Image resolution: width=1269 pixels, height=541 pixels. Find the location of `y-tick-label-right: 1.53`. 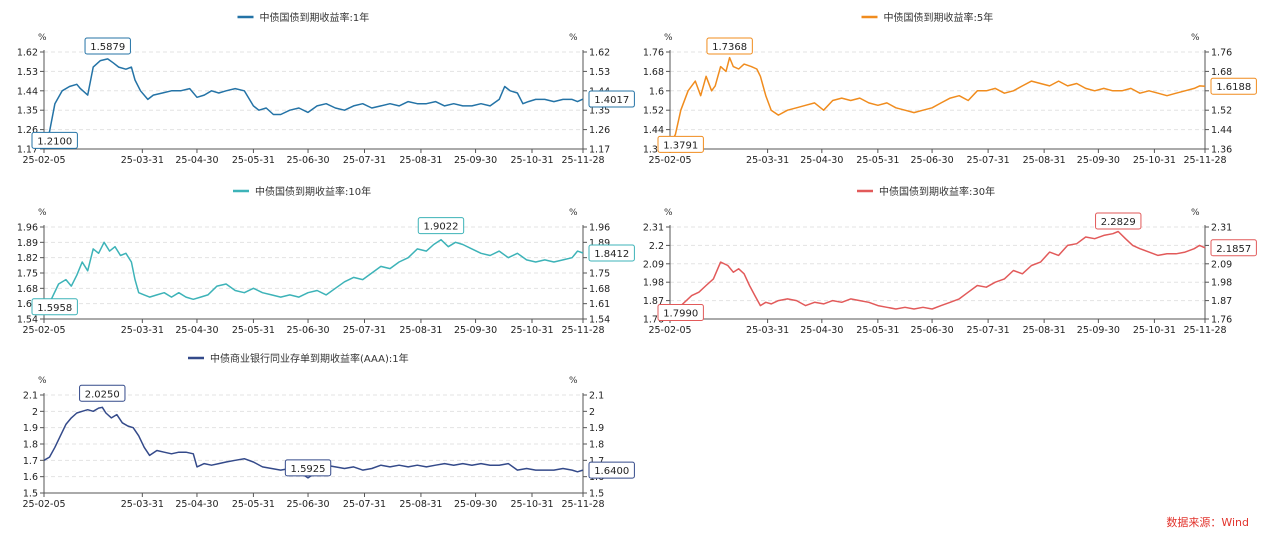

y-tick-label-right: 1.53 is located at coordinates (599, 72).